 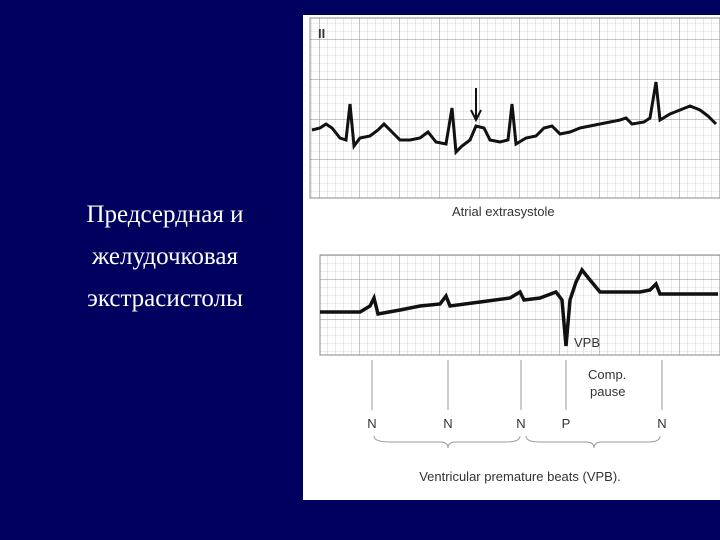 What do you see at coordinates (165, 256) in the screenshot?
I see `title-line: желудочковая` at bounding box center [165, 256].